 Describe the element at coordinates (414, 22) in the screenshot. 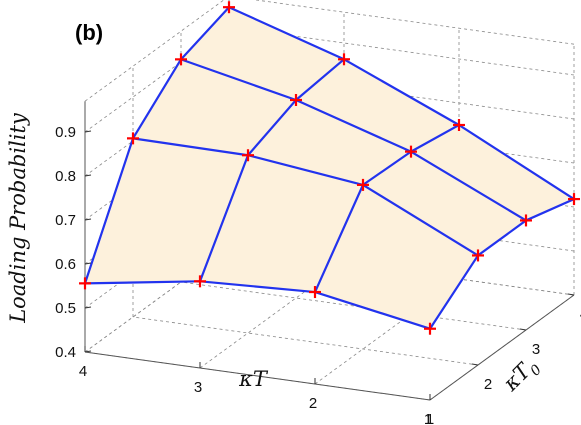

I see `back-wall-top-edge` at that location.